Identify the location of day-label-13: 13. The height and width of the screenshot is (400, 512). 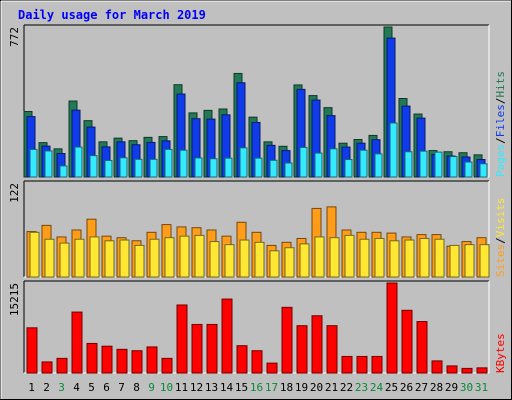
(211, 387).